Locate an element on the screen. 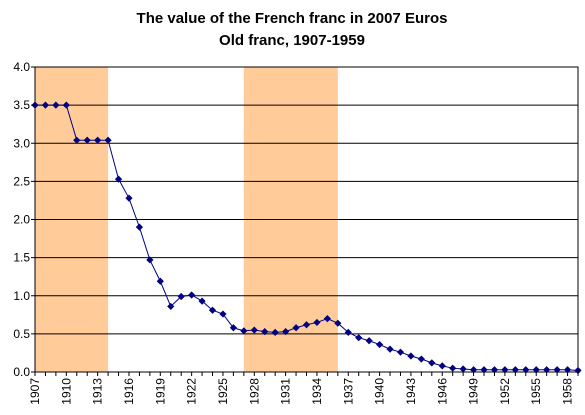 The image size is (585, 415). data-point-1951 is located at coordinates (494, 370).